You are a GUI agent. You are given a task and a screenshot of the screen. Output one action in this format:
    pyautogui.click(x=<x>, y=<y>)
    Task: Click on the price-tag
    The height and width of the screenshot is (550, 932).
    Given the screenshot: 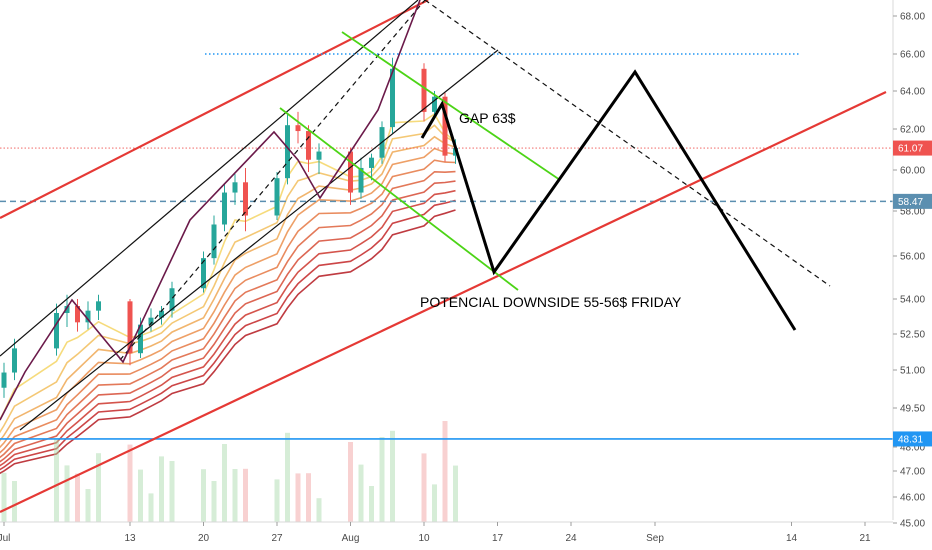 What is the action you would take?
    pyautogui.click(x=912, y=148)
    